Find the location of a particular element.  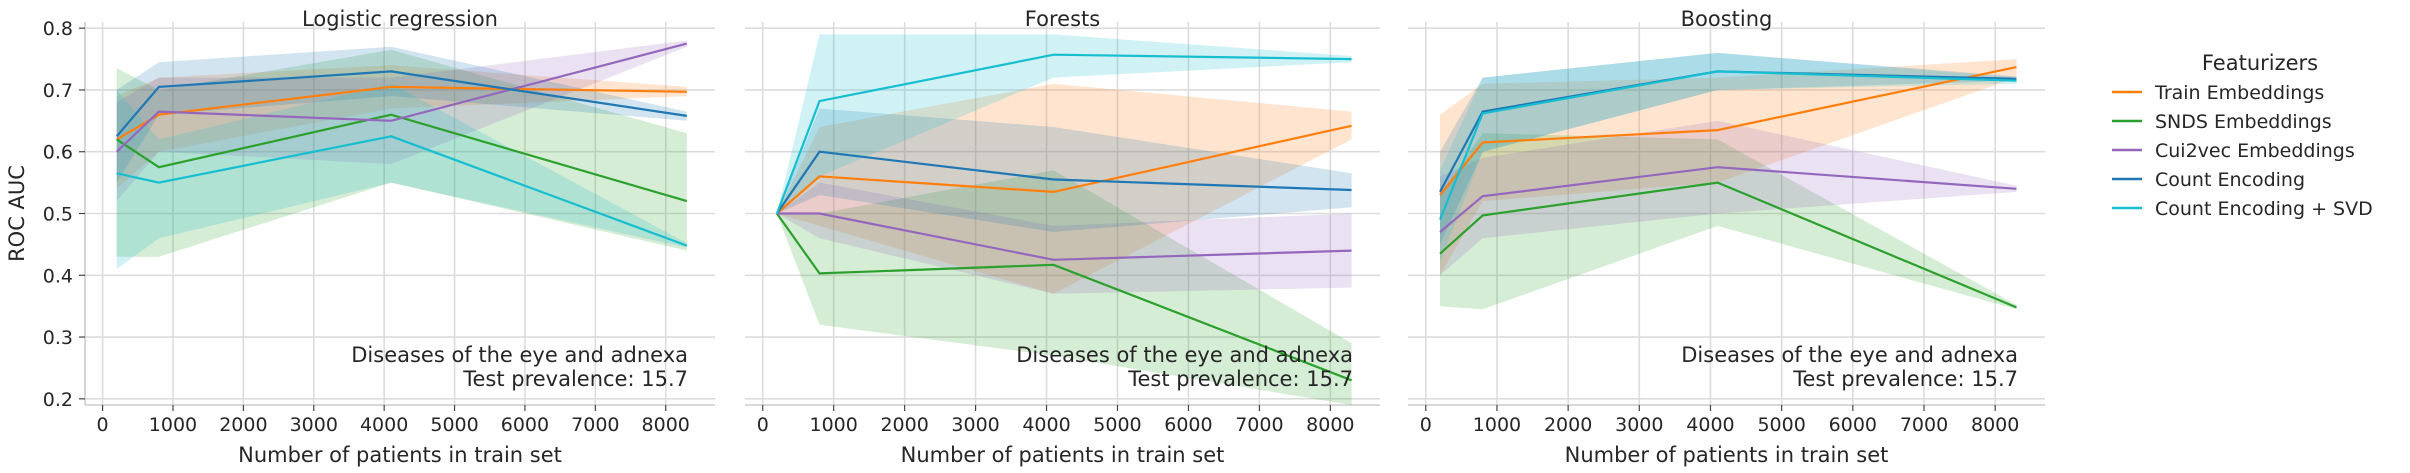

y-axis-label: ROC AUC is located at coordinates (17, 213).